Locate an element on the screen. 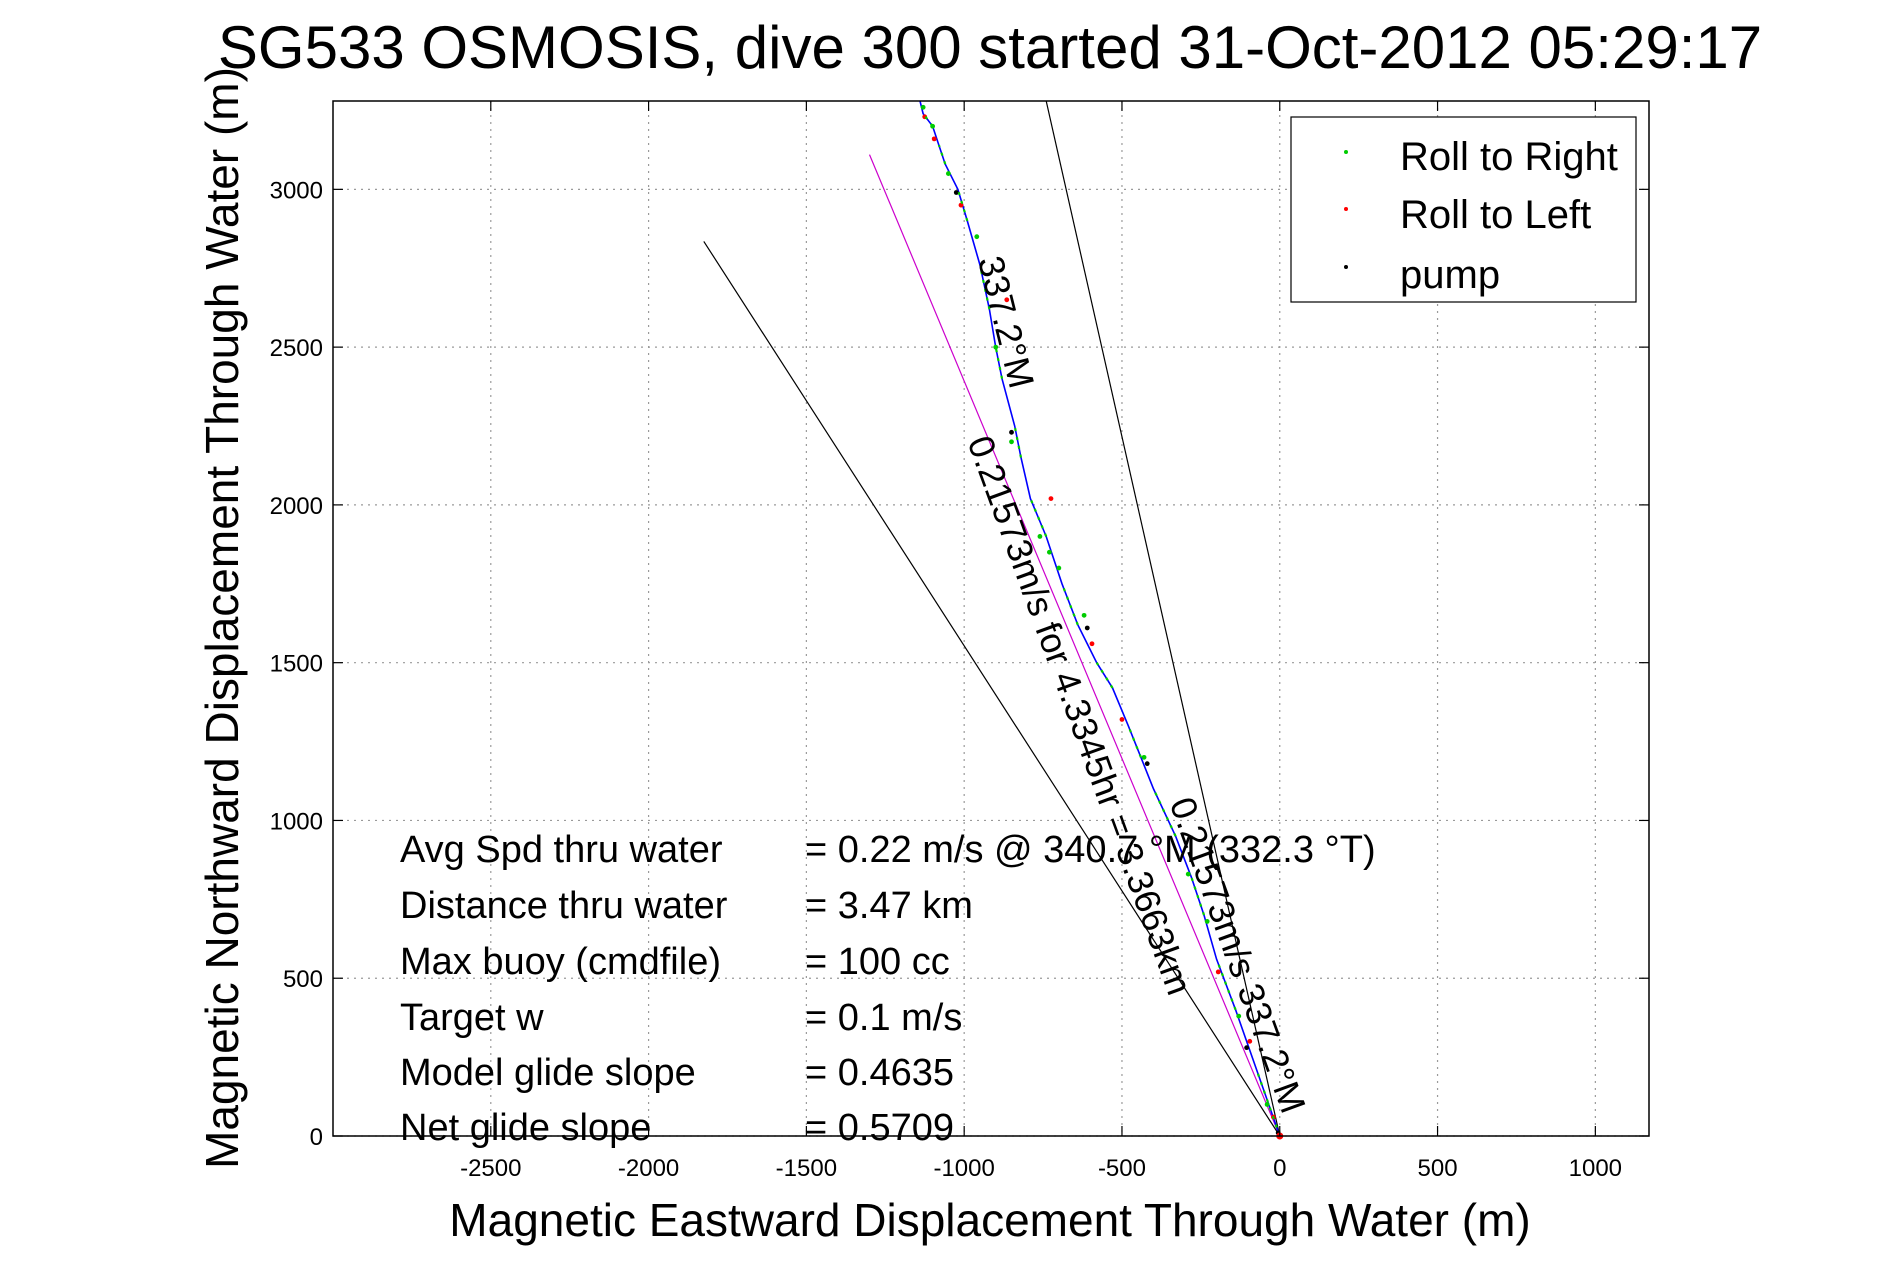  y-tick-label: 0 is located at coordinates (316, 1137).